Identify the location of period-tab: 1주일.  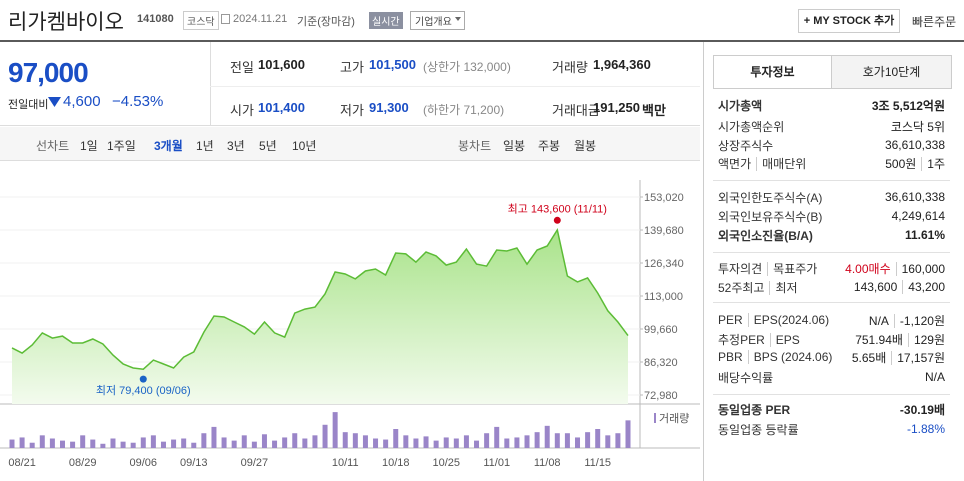
(121, 146).